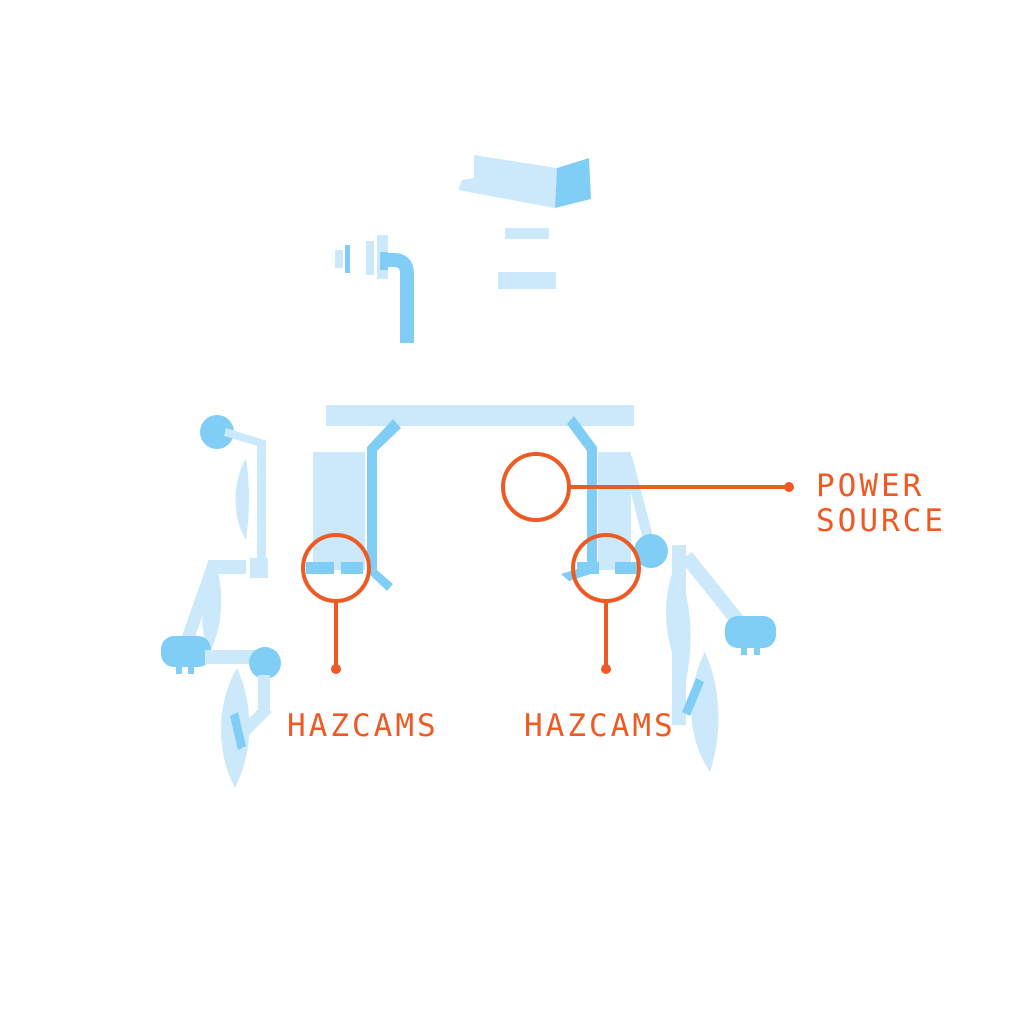  Describe the element at coordinates (600, 638) in the screenshot. I see `callout-hazcams-right: HAZCAMS` at that location.